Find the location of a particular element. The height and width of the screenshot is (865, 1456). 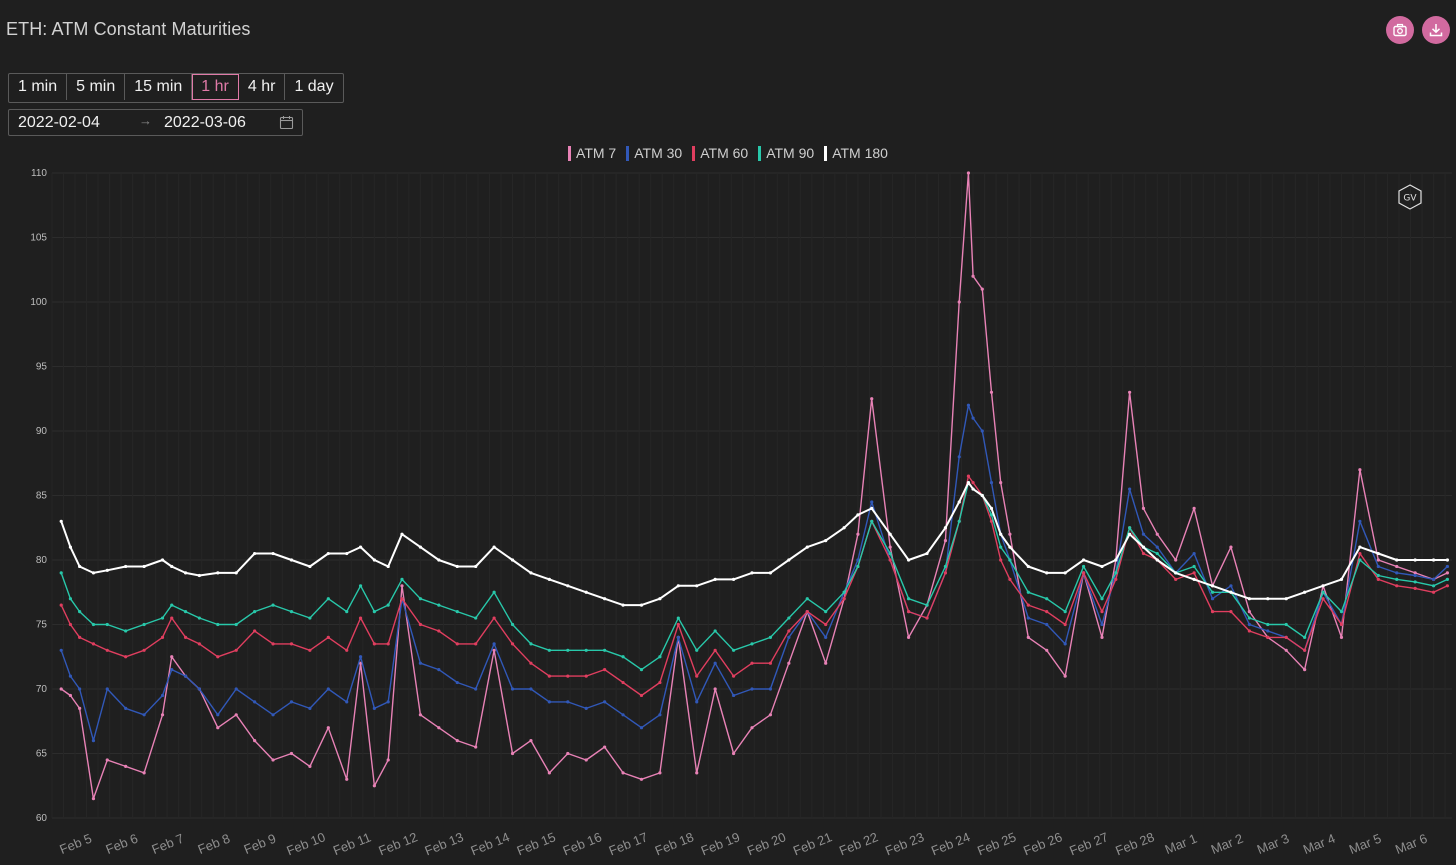

legend-item-2: ATM 60 is located at coordinates (720, 153).